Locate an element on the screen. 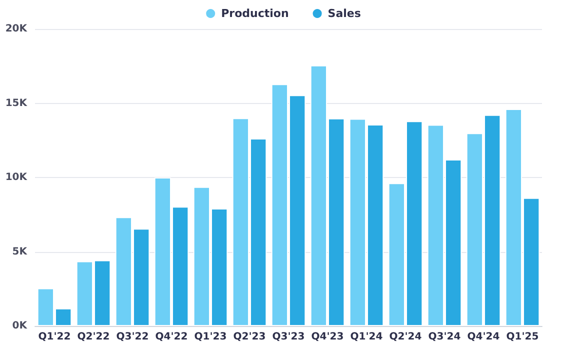  x-tick-label: Q4'24 is located at coordinates (483, 337).